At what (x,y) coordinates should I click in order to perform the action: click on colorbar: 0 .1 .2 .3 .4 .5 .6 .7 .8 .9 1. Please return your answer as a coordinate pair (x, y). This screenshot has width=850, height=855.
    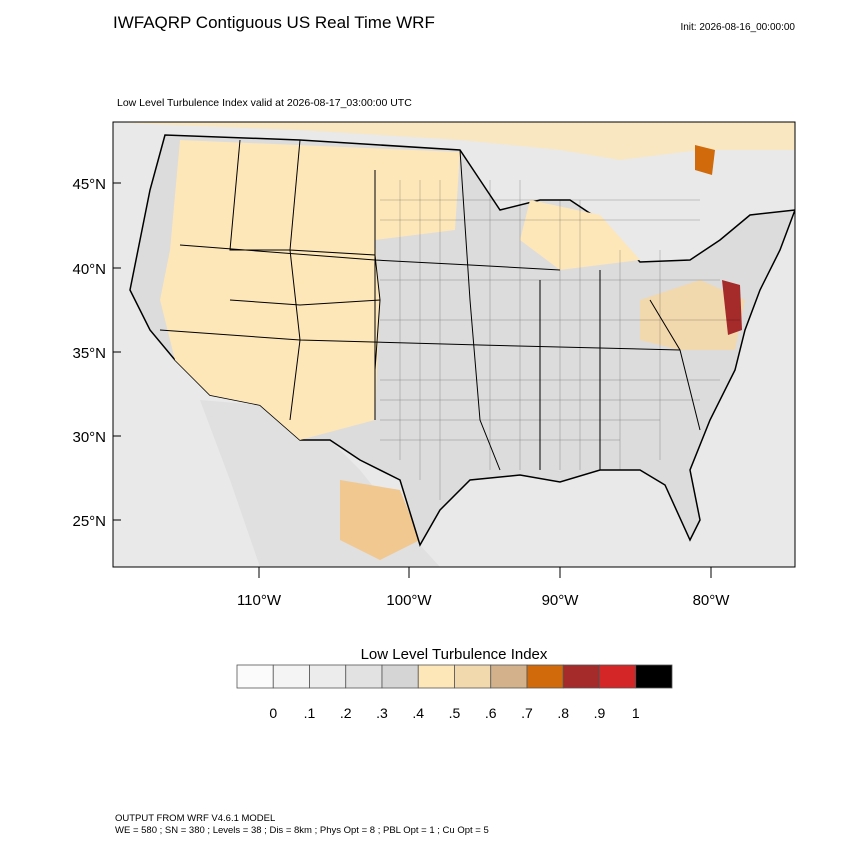
    Looking at the image, I should click on (454, 692).